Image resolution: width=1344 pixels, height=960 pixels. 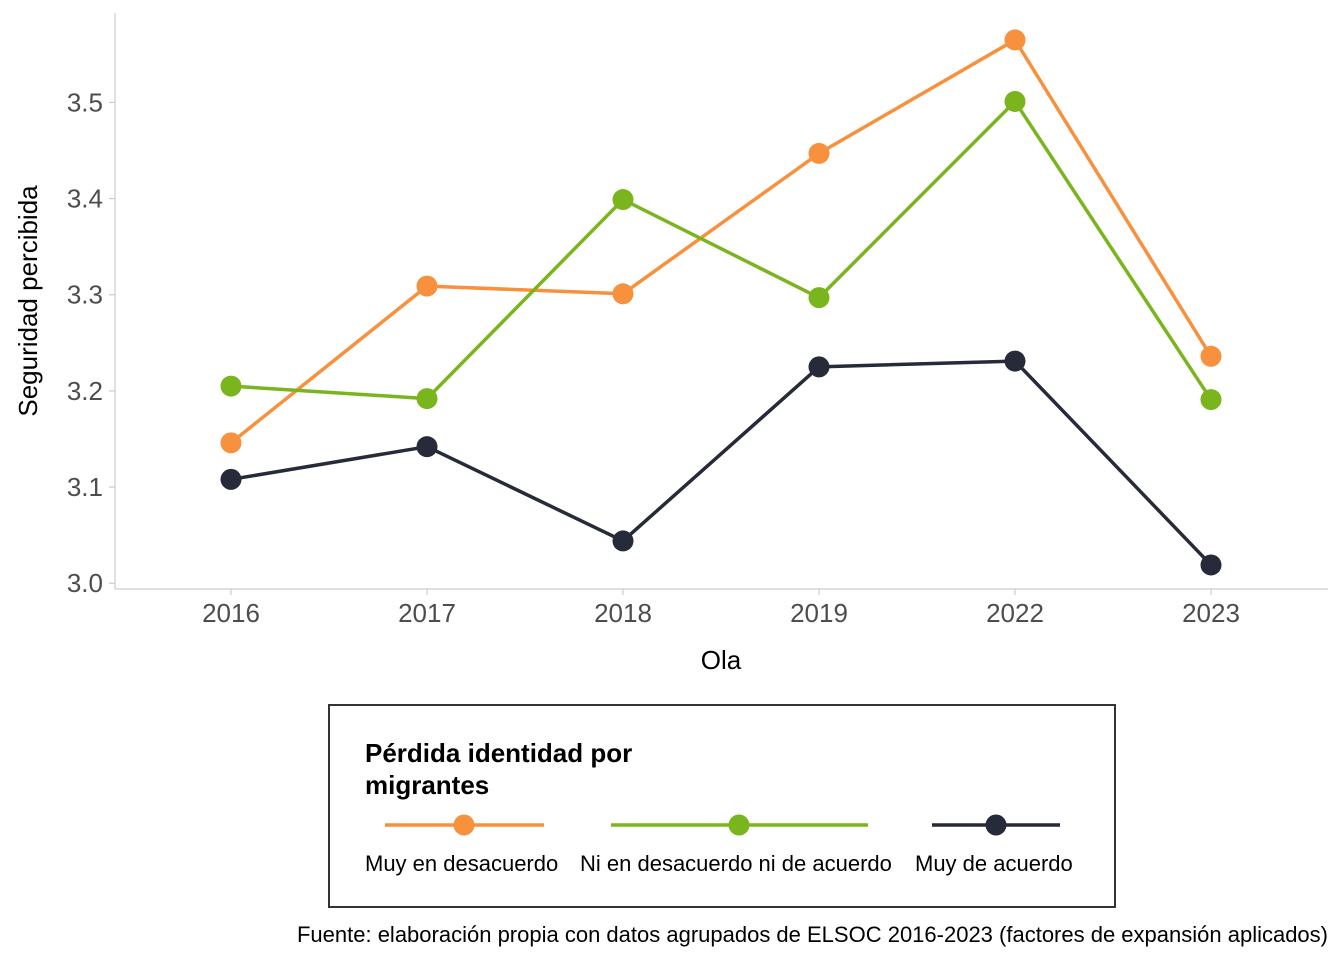 I want to click on x-tick-label: 2018, so click(x=623, y=613).